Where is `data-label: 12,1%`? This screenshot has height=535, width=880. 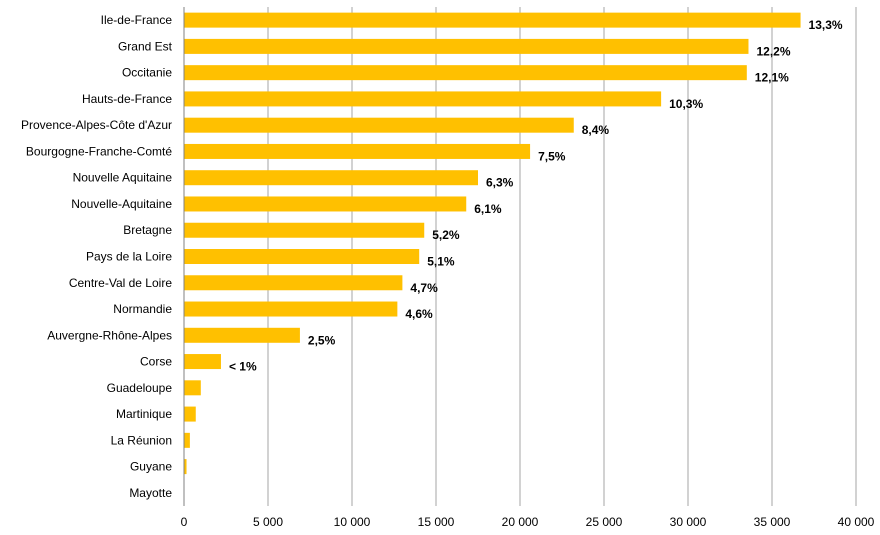 data-label: 12,1% is located at coordinates (772, 78).